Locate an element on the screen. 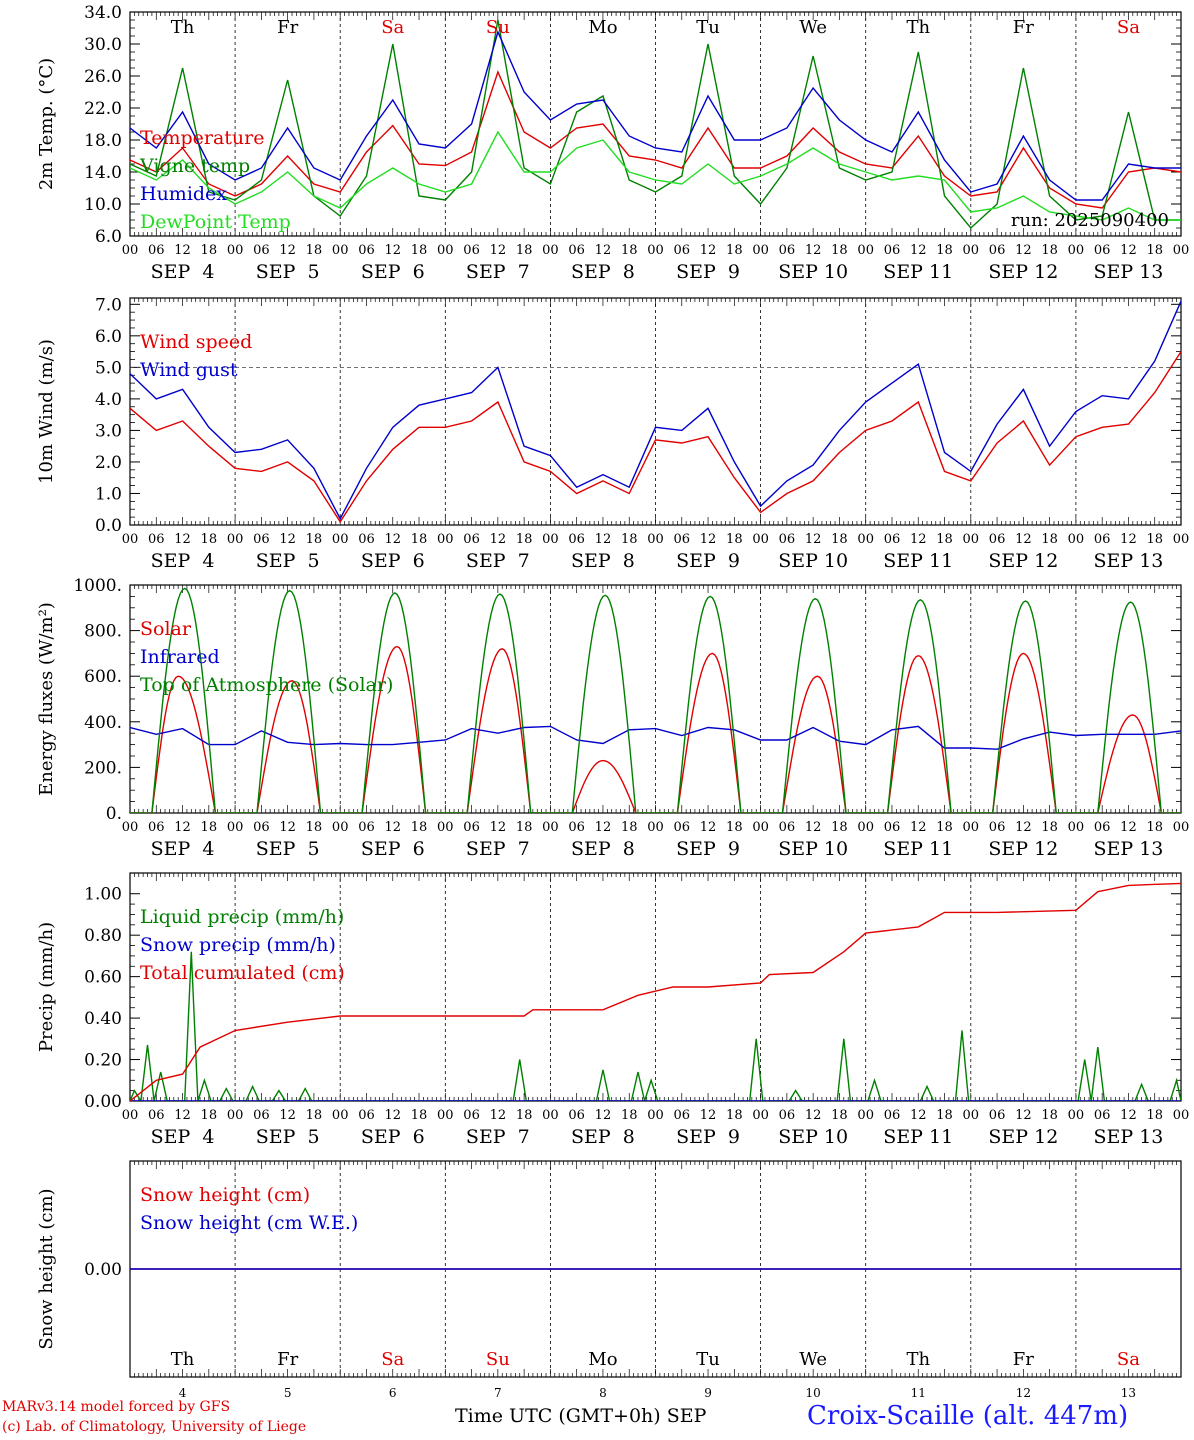 The height and width of the screenshot is (1440, 1194). series-infrared is located at coordinates (655, 737).